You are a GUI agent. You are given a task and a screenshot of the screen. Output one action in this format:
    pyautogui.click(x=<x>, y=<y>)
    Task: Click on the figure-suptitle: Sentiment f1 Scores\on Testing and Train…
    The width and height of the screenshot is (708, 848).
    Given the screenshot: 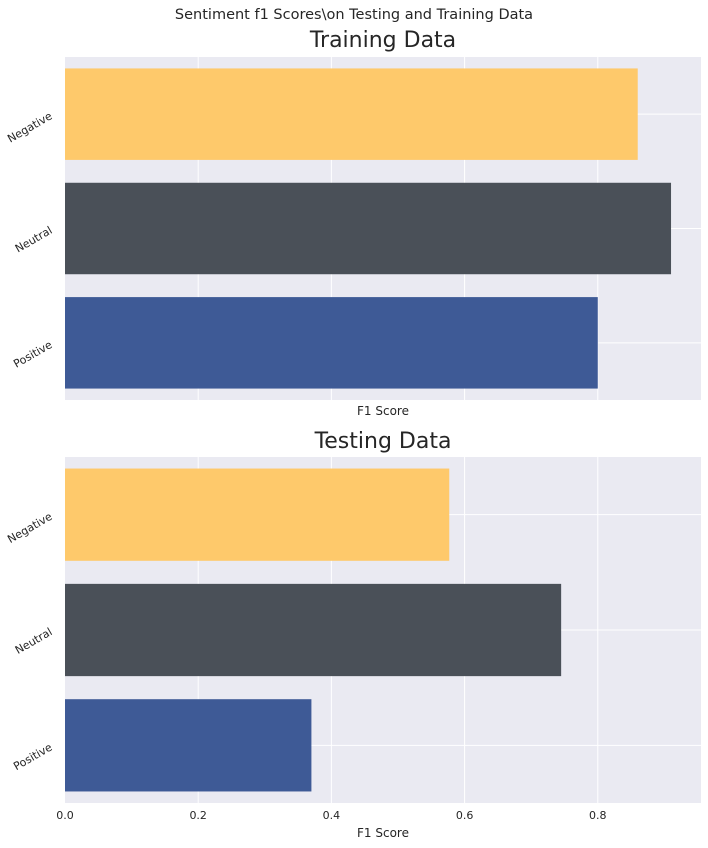 What is the action you would take?
    pyautogui.click(x=354, y=15)
    